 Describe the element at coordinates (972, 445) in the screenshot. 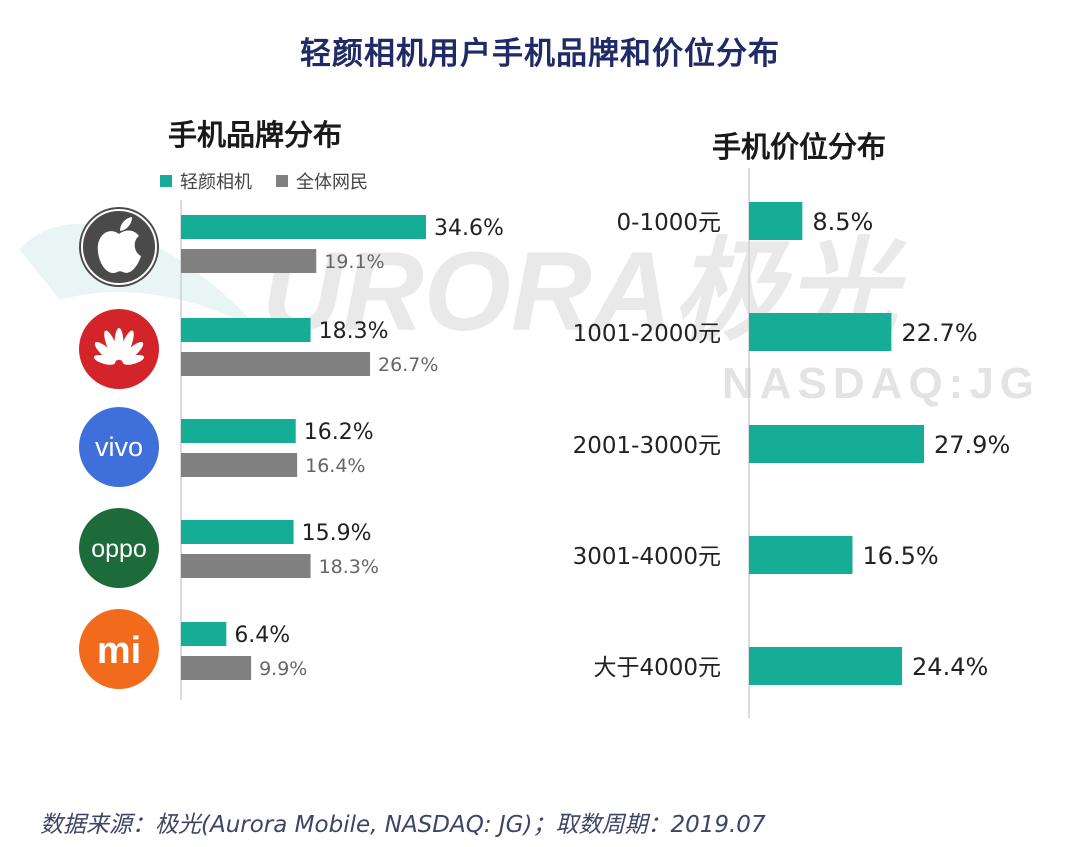

I see `price-data-label-2: 27.9%` at that location.